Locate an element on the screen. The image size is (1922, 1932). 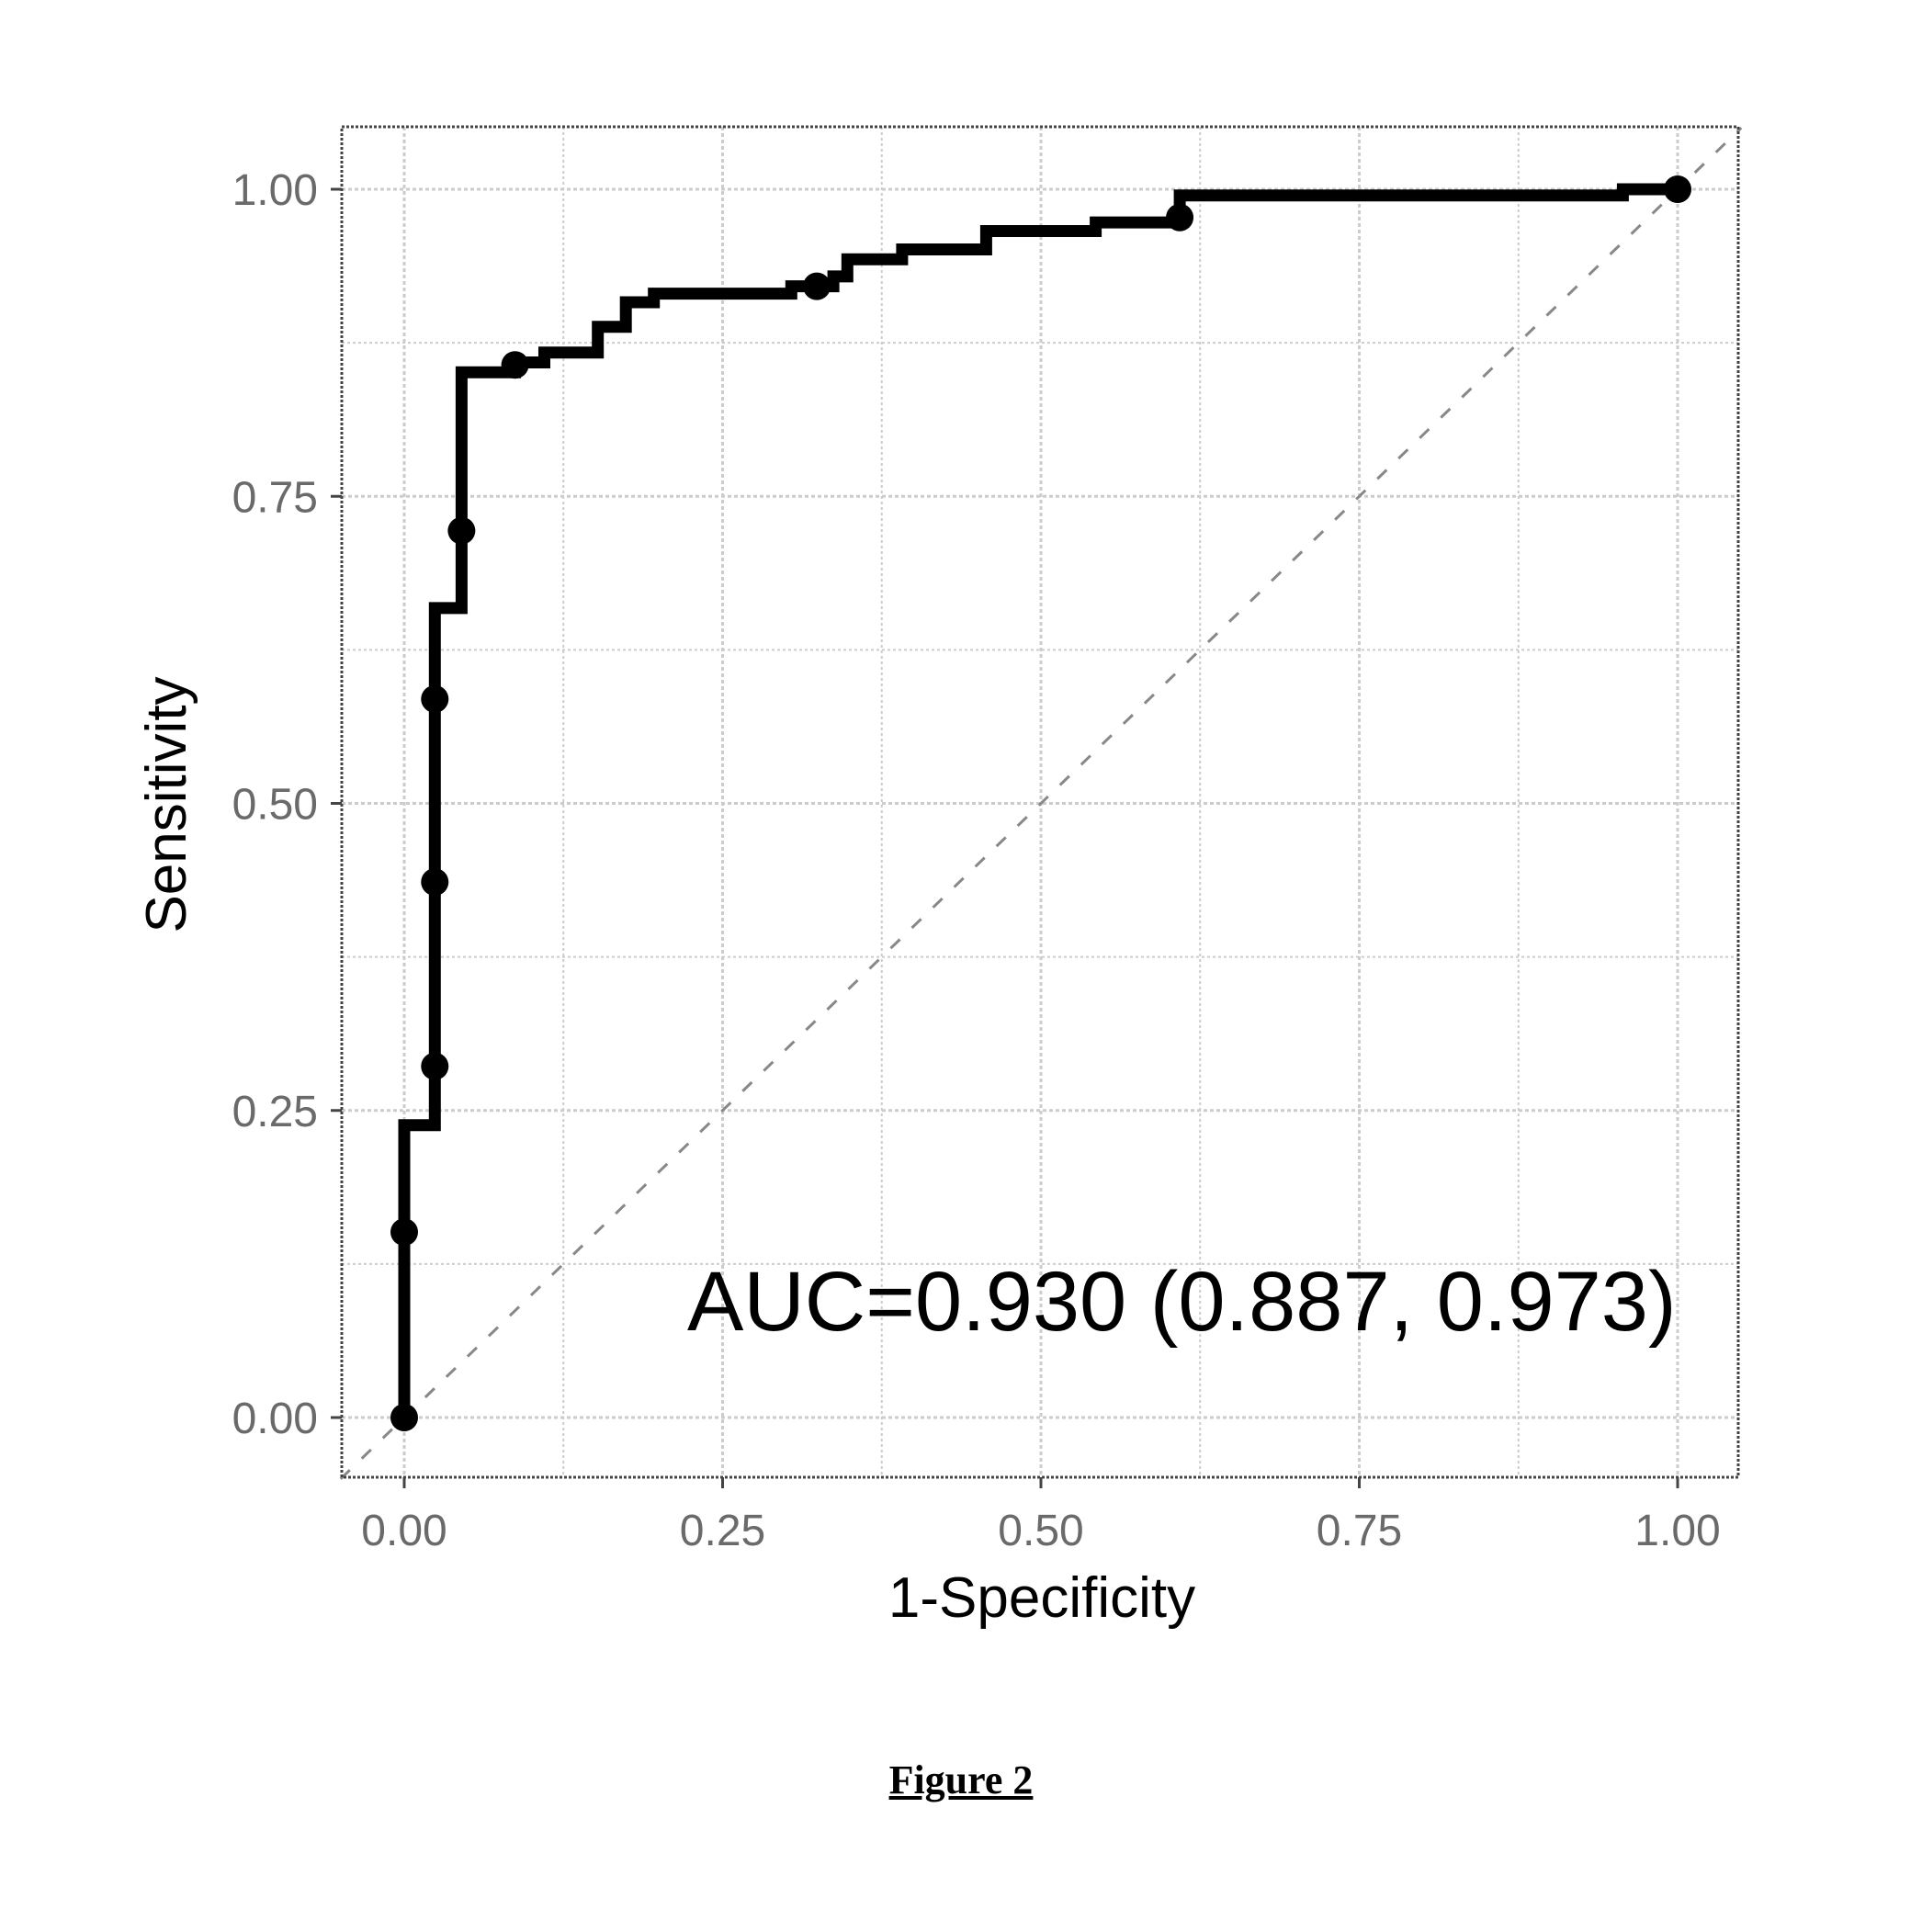
y-tick-label: 0.25 is located at coordinates (275, 1112).